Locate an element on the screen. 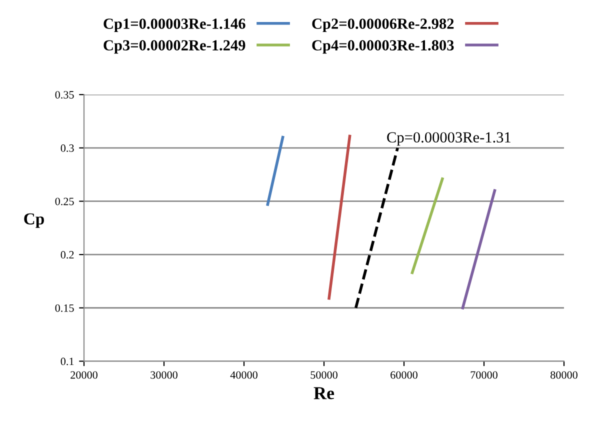 This screenshot has height=430, width=600. x-tick-label: 80000 is located at coordinates (564, 375).